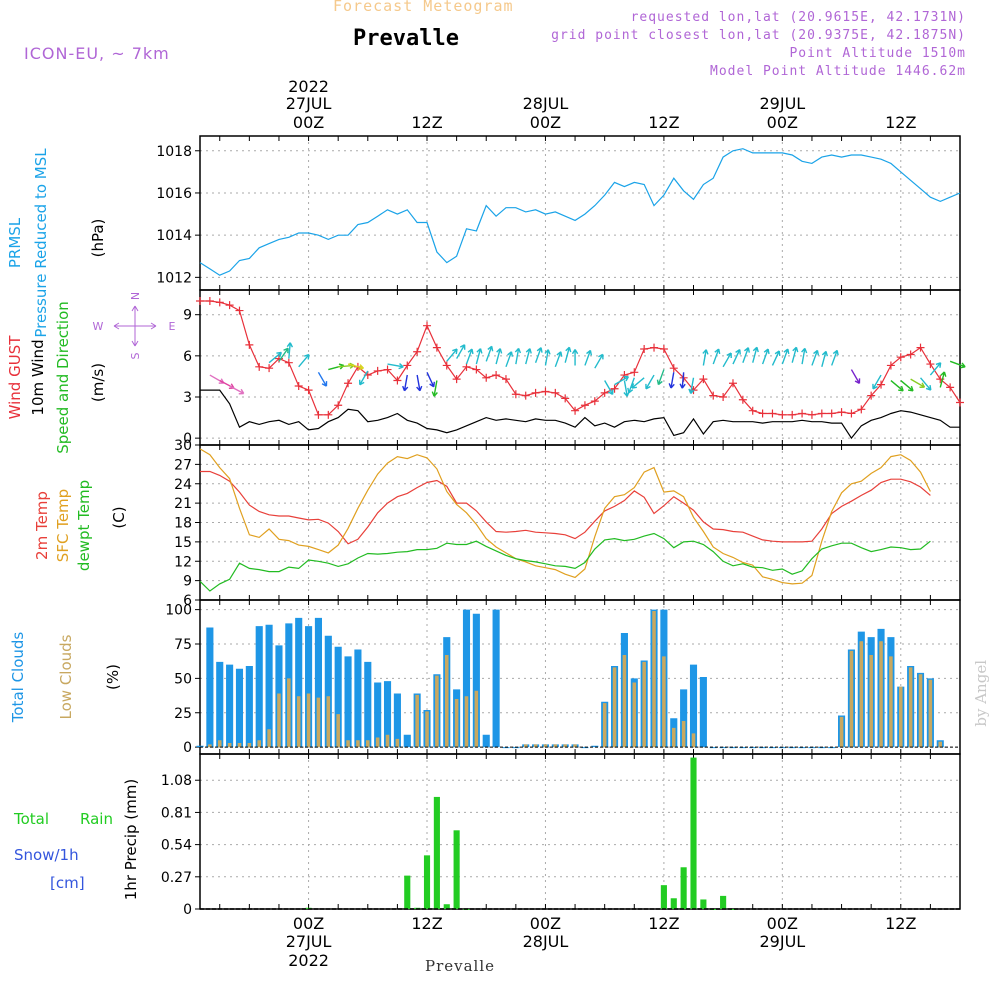  What do you see at coordinates (119, 517) in the screenshot?
I see `temp-unit-group: (C)` at bounding box center [119, 517].